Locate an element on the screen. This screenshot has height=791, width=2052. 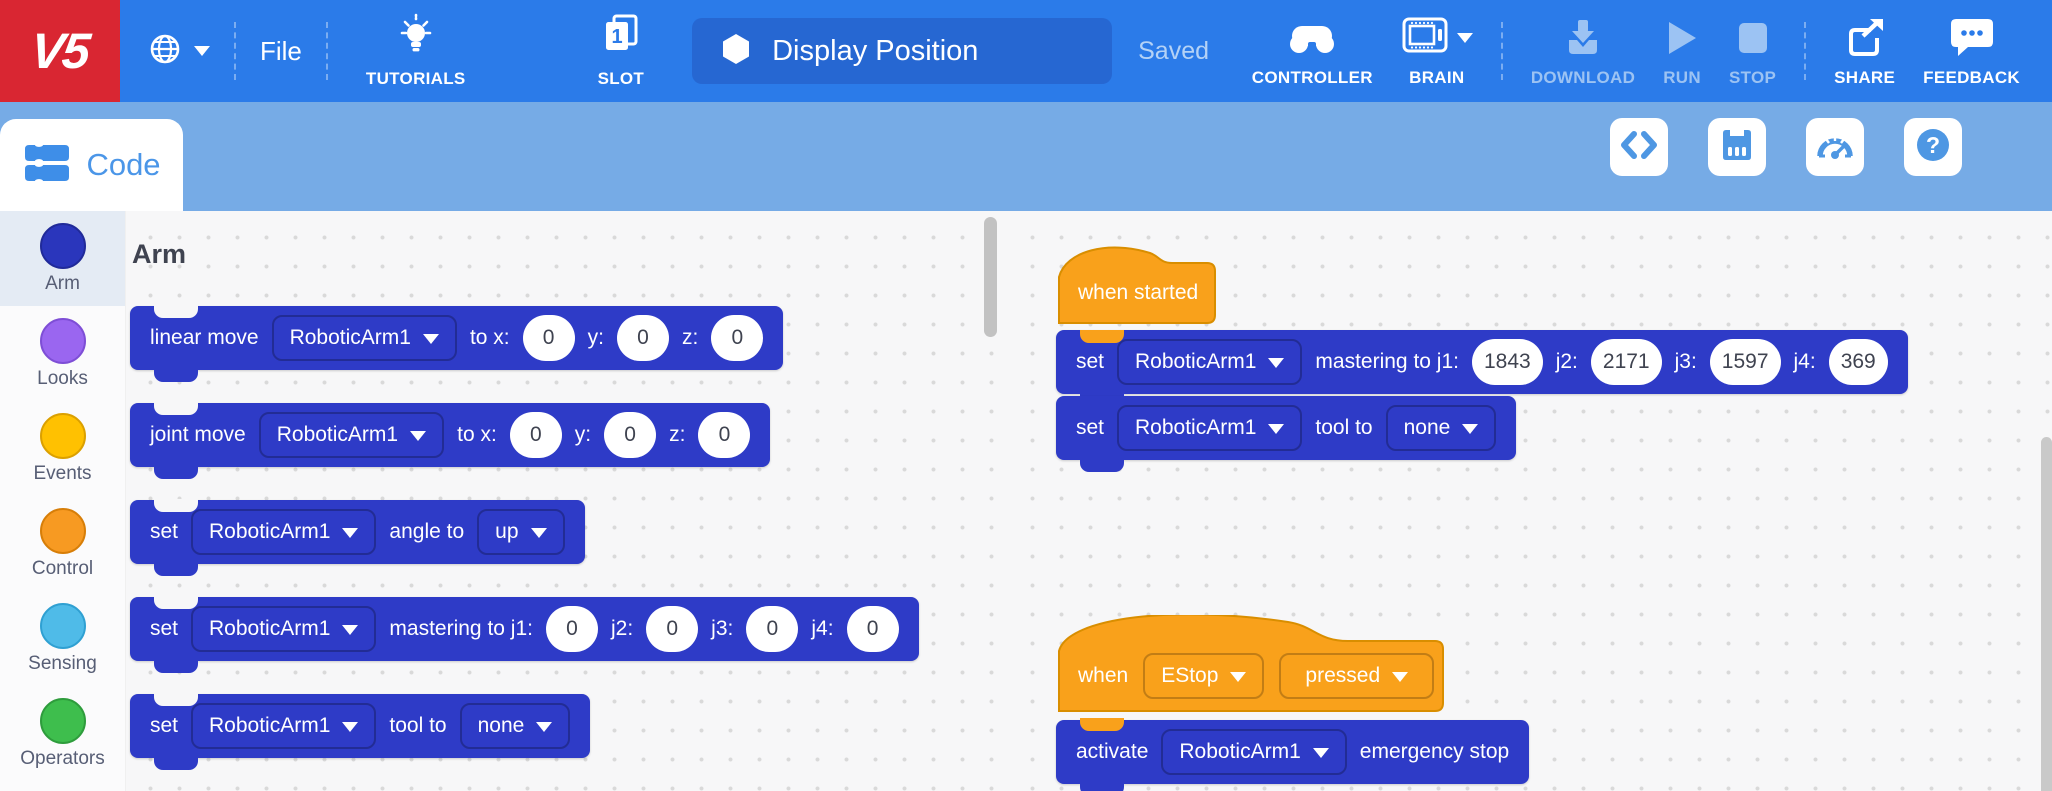
project-name-box: Display Position is located at coordinates (902, 51).